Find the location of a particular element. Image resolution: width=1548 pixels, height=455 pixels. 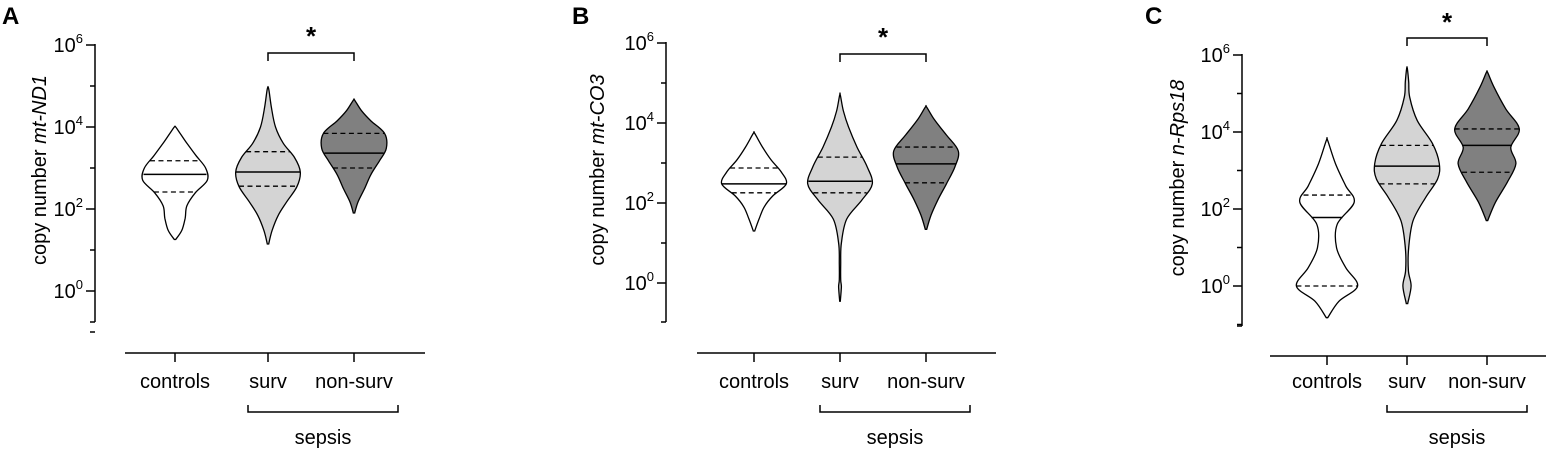

panel-letter: B is located at coordinates (580, 16).